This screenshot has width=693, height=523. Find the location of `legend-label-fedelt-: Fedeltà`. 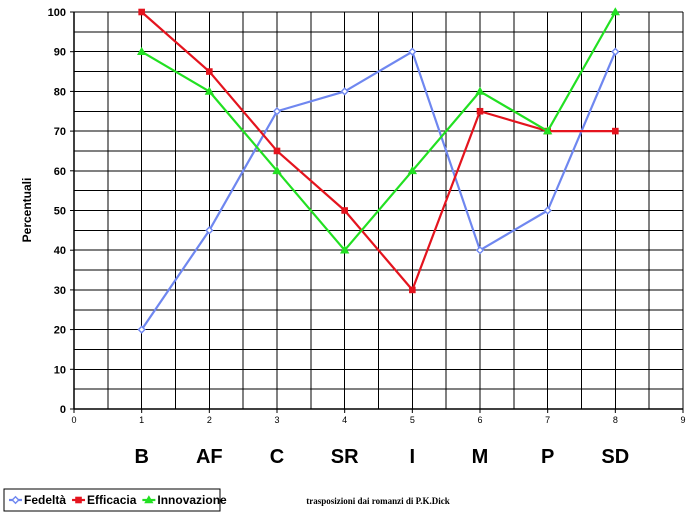

legend-label-fedelt-: Fedeltà is located at coordinates (45, 500).